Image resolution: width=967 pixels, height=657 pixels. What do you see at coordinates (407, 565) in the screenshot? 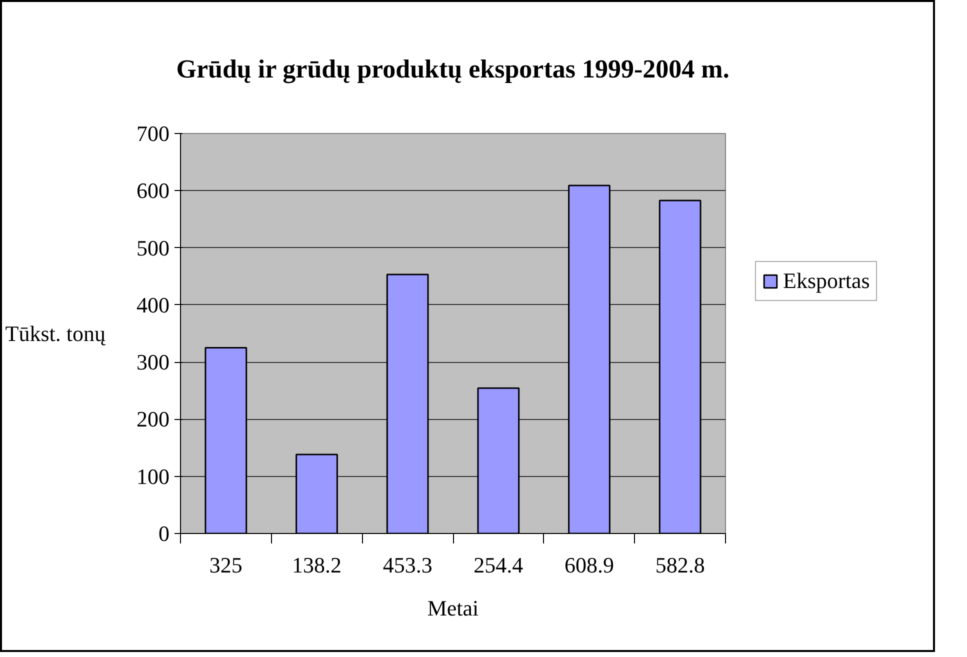
I see `x-tick-label: 453.3` at bounding box center [407, 565].